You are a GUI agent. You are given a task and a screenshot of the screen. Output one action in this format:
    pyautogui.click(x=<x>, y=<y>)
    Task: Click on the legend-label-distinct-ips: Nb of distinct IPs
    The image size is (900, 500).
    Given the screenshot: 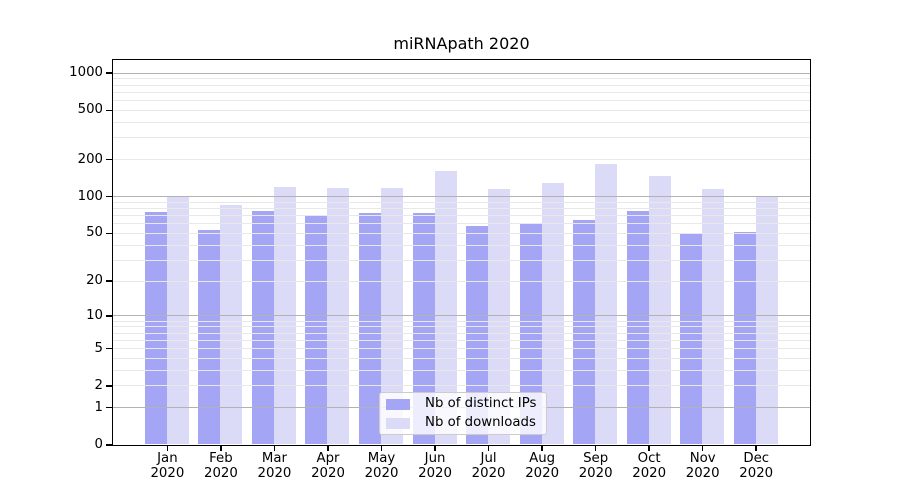 What is the action you would take?
    pyautogui.click(x=481, y=403)
    